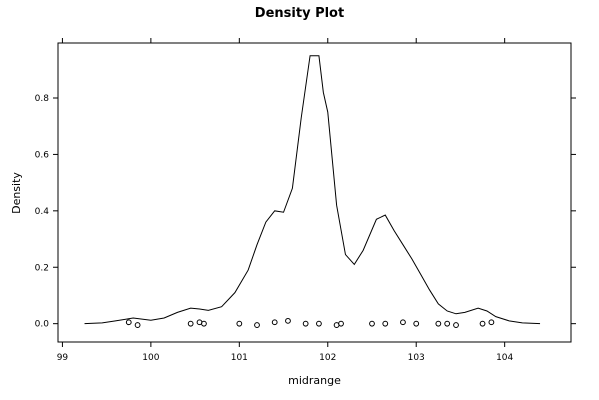 The width and height of the screenshot is (599, 400). I want to click on y-tick-label: 0.2, so click(42, 268).